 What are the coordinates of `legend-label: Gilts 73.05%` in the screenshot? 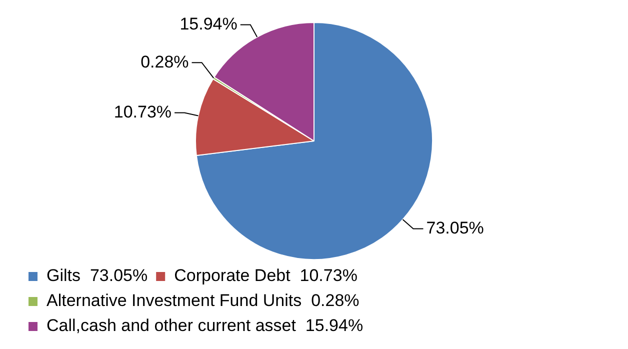 It's located at (97, 276).